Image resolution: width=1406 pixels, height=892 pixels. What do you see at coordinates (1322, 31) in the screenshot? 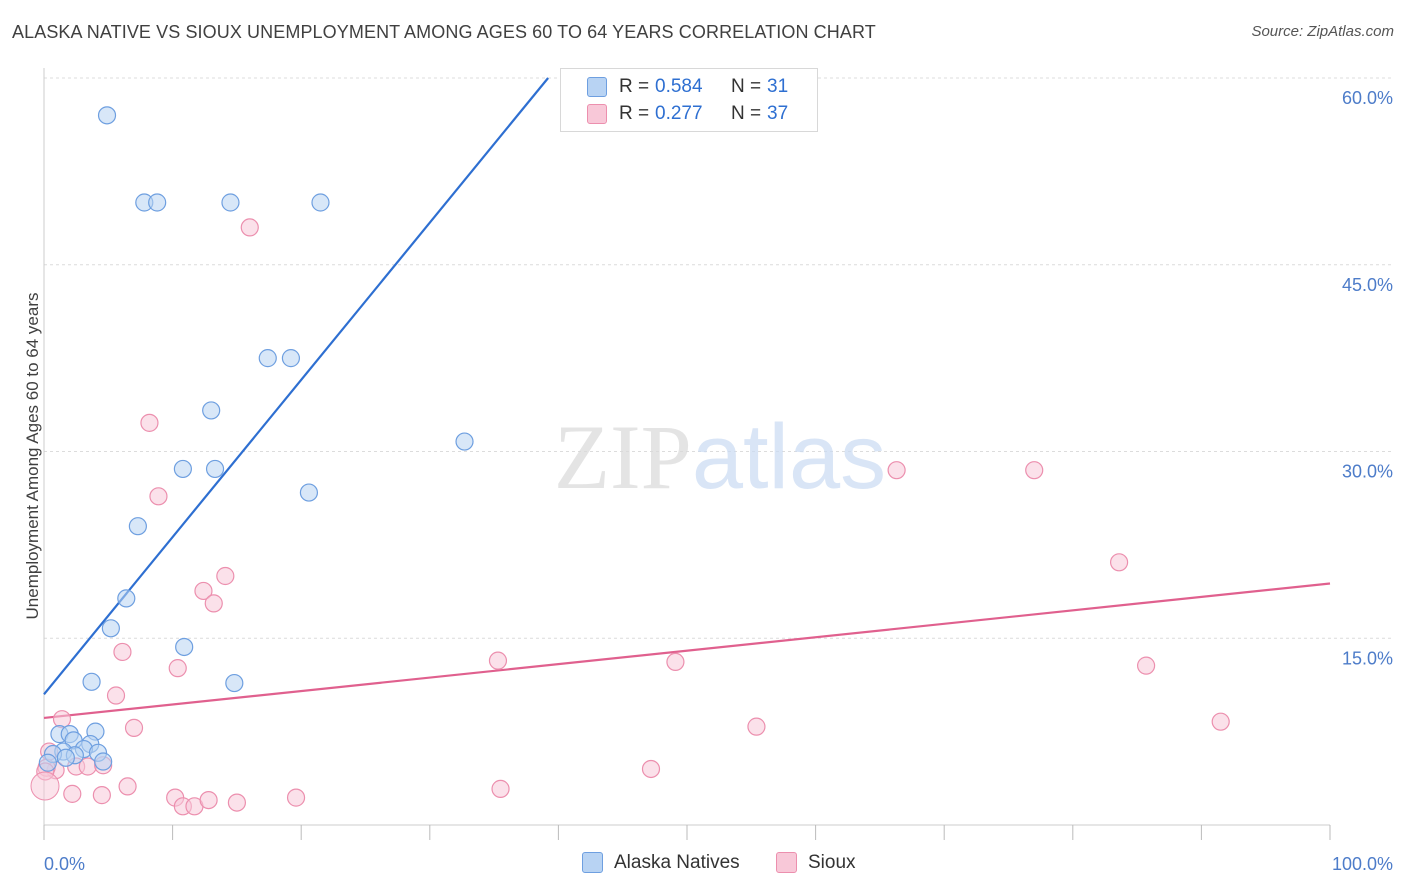
I see `chart-source: Source: ZipAtlas.com` at bounding box center [1322, 31].